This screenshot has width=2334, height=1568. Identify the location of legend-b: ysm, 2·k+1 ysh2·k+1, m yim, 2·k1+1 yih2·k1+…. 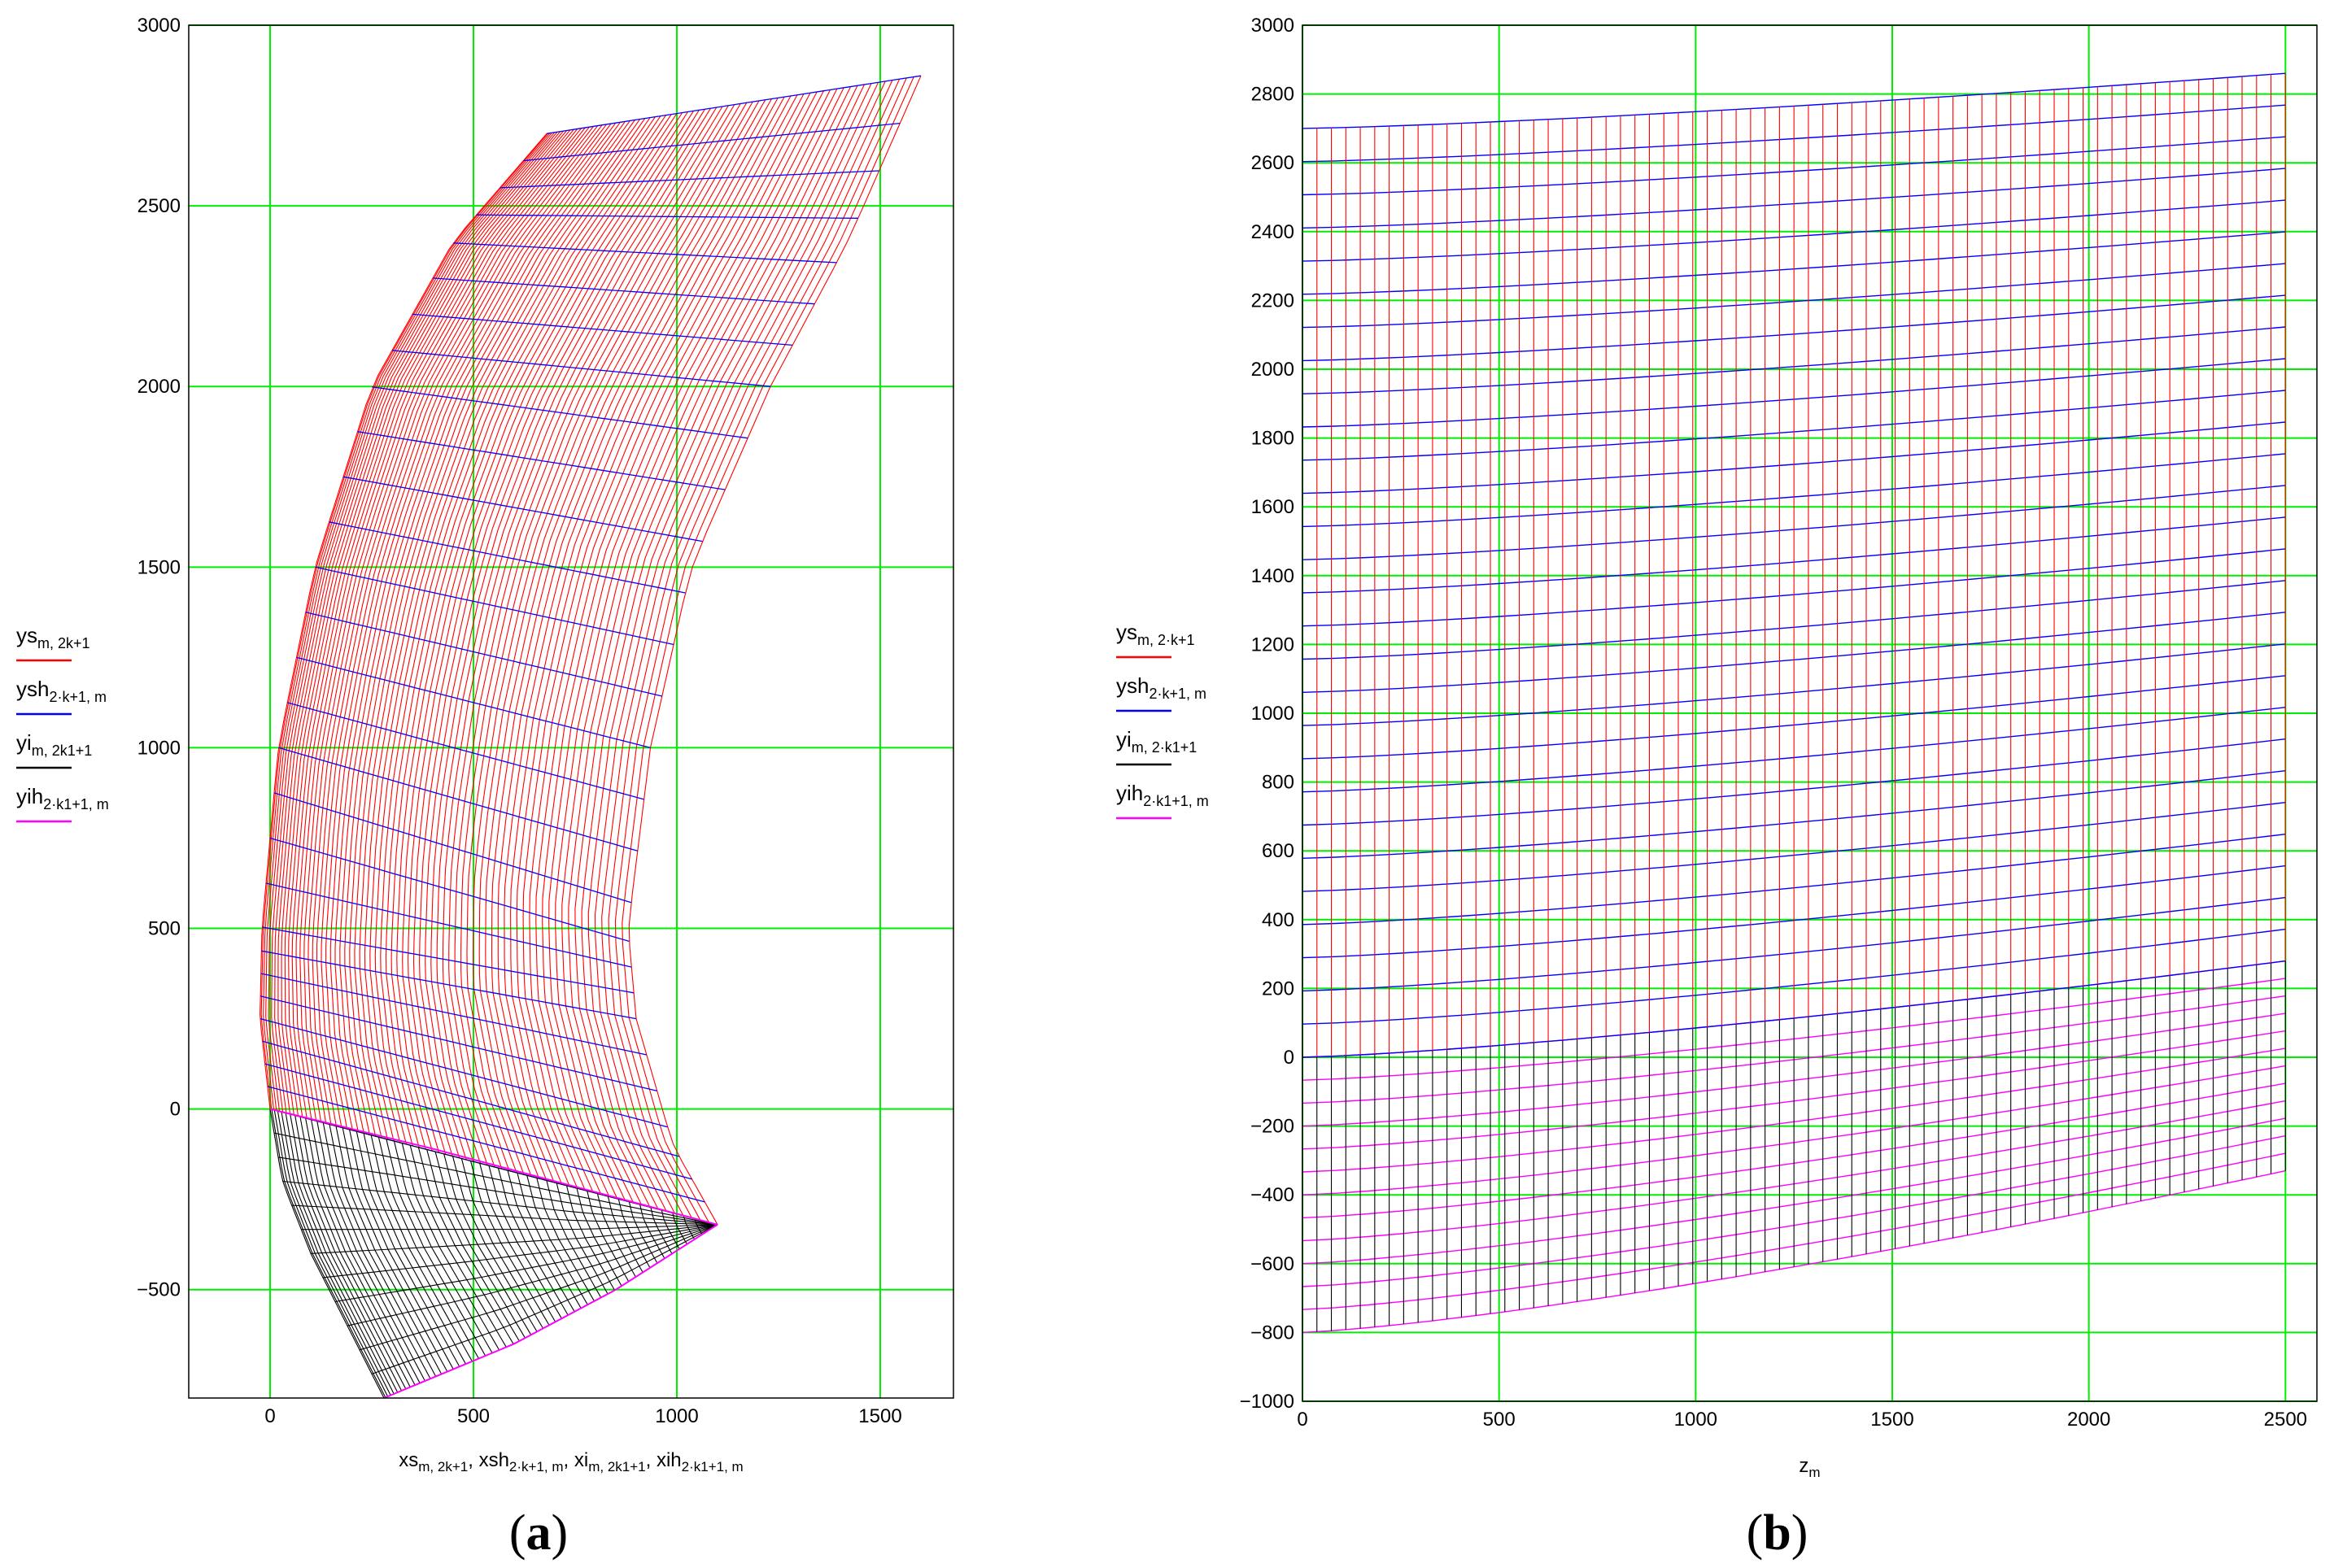
(1162, 720).